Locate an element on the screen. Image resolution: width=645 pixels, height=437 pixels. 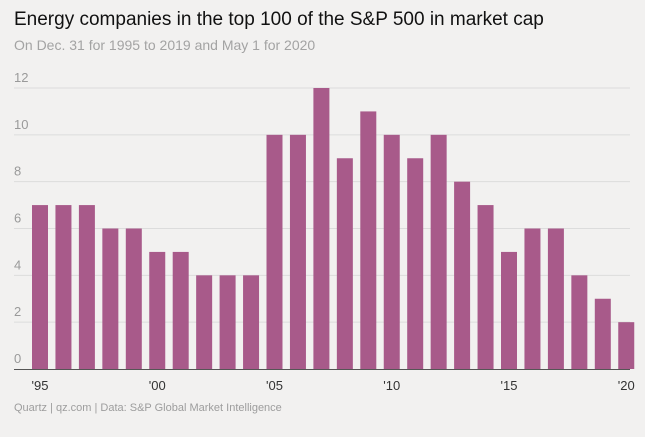
bar-2010 is located at coordinates (391, 251).